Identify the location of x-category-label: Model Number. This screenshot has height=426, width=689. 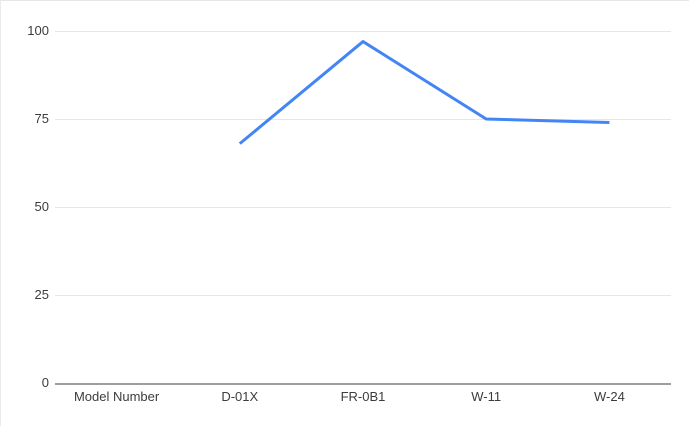
(116, 396).